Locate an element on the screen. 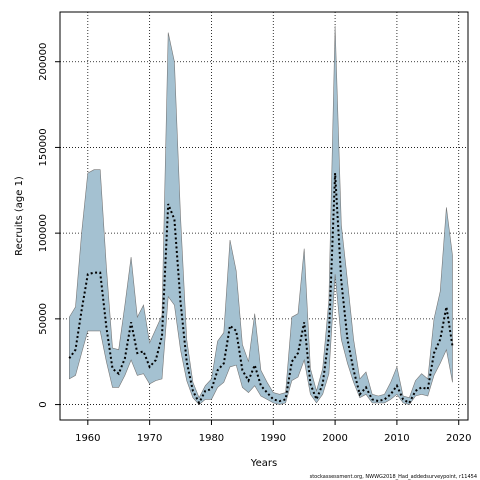  y-tick-label-0: 0 is located at coordinates (43, 404).